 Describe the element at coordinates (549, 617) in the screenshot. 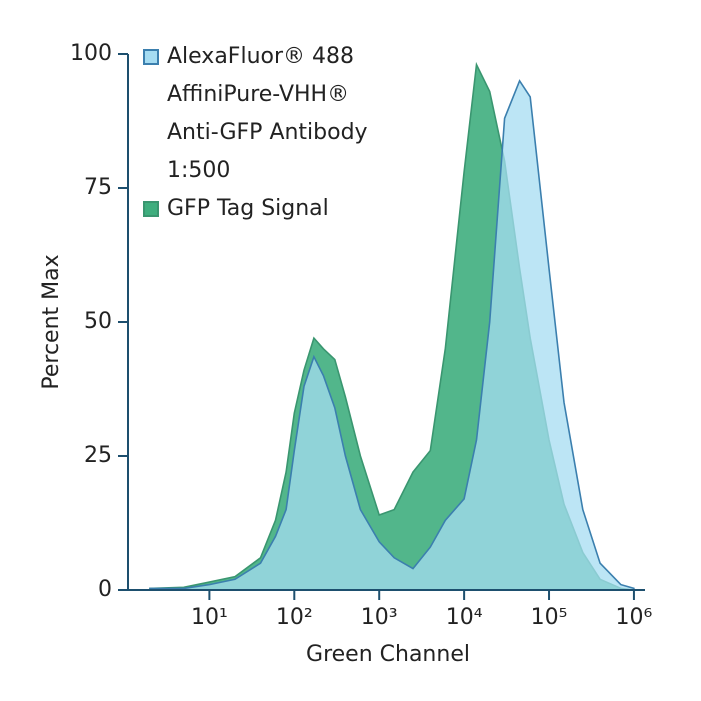

I see `x-tick-label: 10⁵` at that location.